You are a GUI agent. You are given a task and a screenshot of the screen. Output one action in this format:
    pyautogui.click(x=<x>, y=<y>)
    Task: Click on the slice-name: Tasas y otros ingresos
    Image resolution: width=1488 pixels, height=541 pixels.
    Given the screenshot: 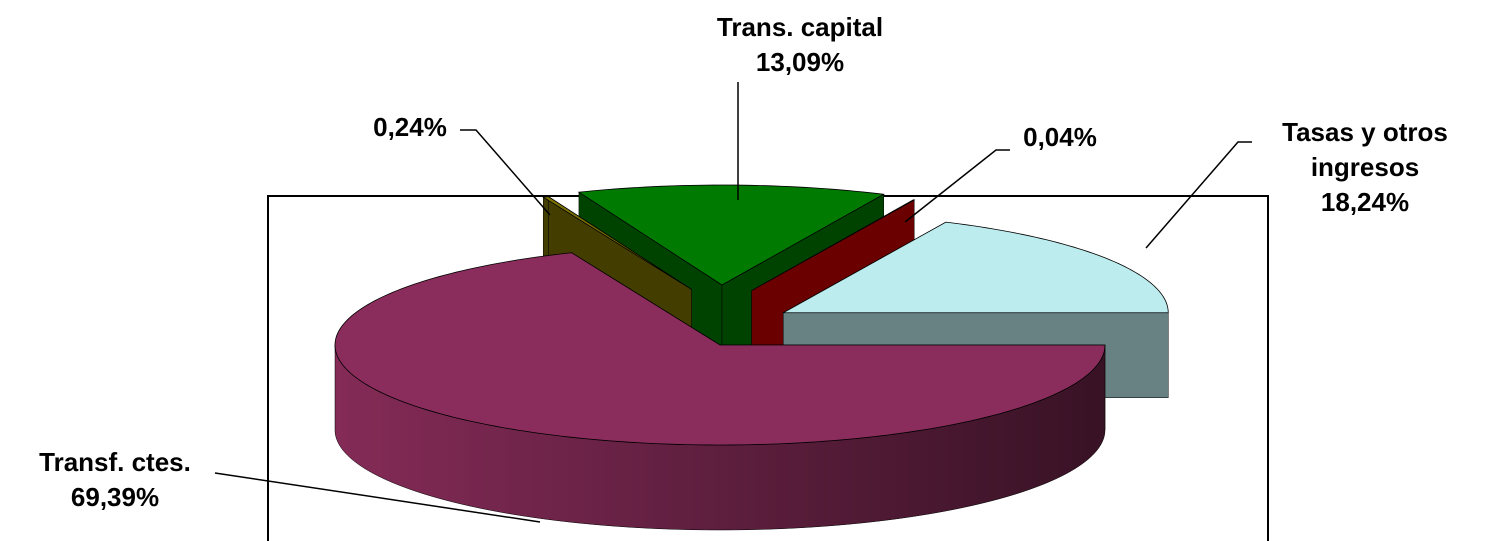 What is the action you would take?
    pyautogui.click(x=1365, y=149)
    